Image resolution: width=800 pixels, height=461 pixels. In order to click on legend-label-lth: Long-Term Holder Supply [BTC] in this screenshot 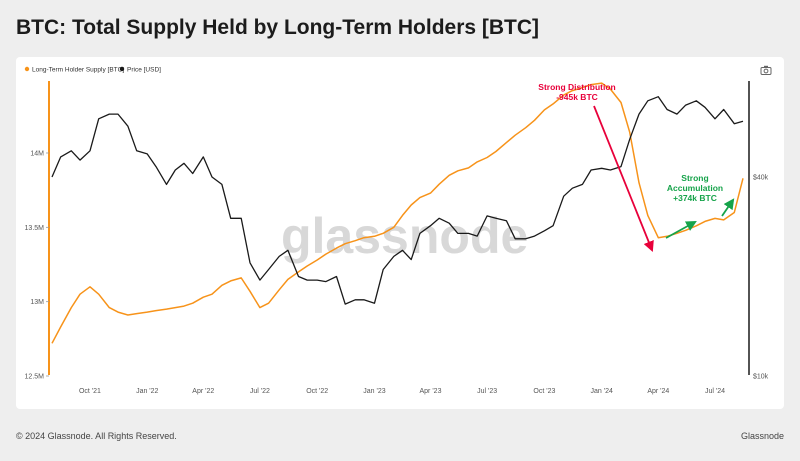, I will do `click(78, 70)`.